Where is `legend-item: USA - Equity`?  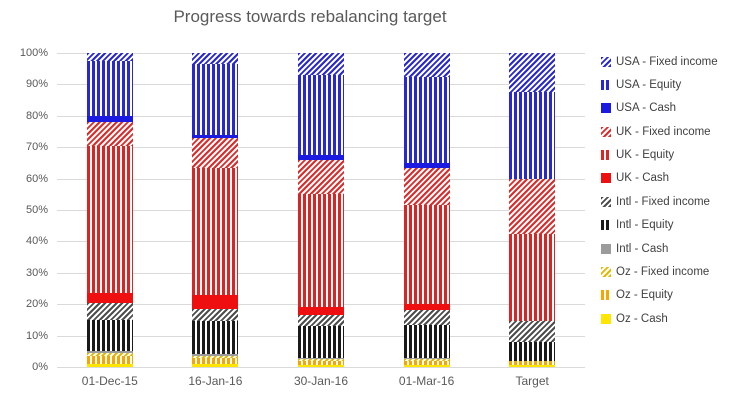 legend-item: USA - Equity is located at coordinates (659, 84).